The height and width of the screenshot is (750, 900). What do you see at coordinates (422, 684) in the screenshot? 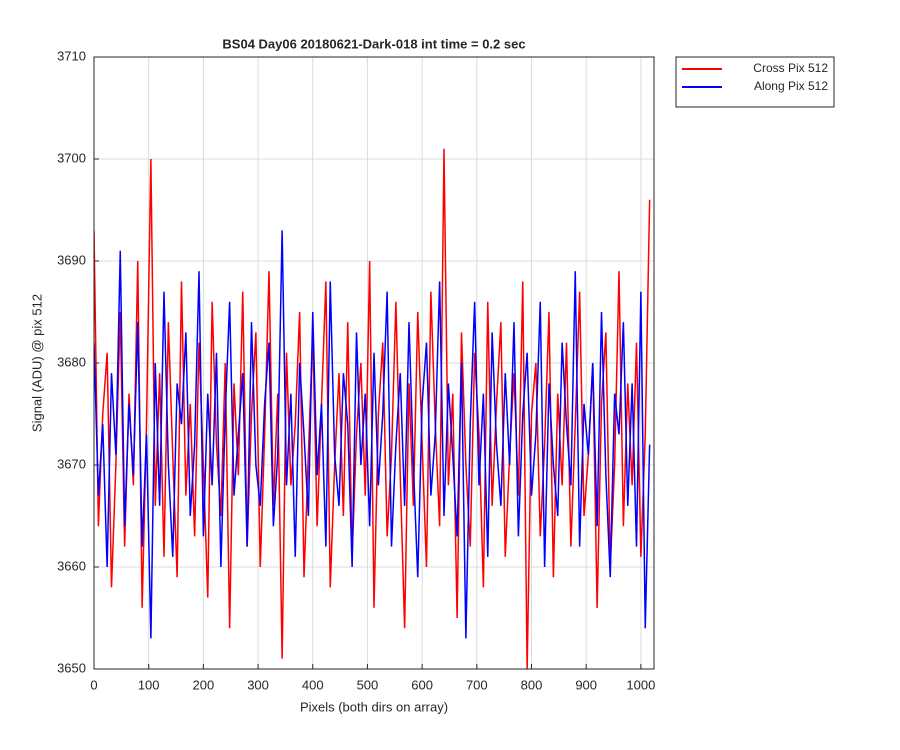
I see `x-tick-label: 600` at bounding box center [422, 684].